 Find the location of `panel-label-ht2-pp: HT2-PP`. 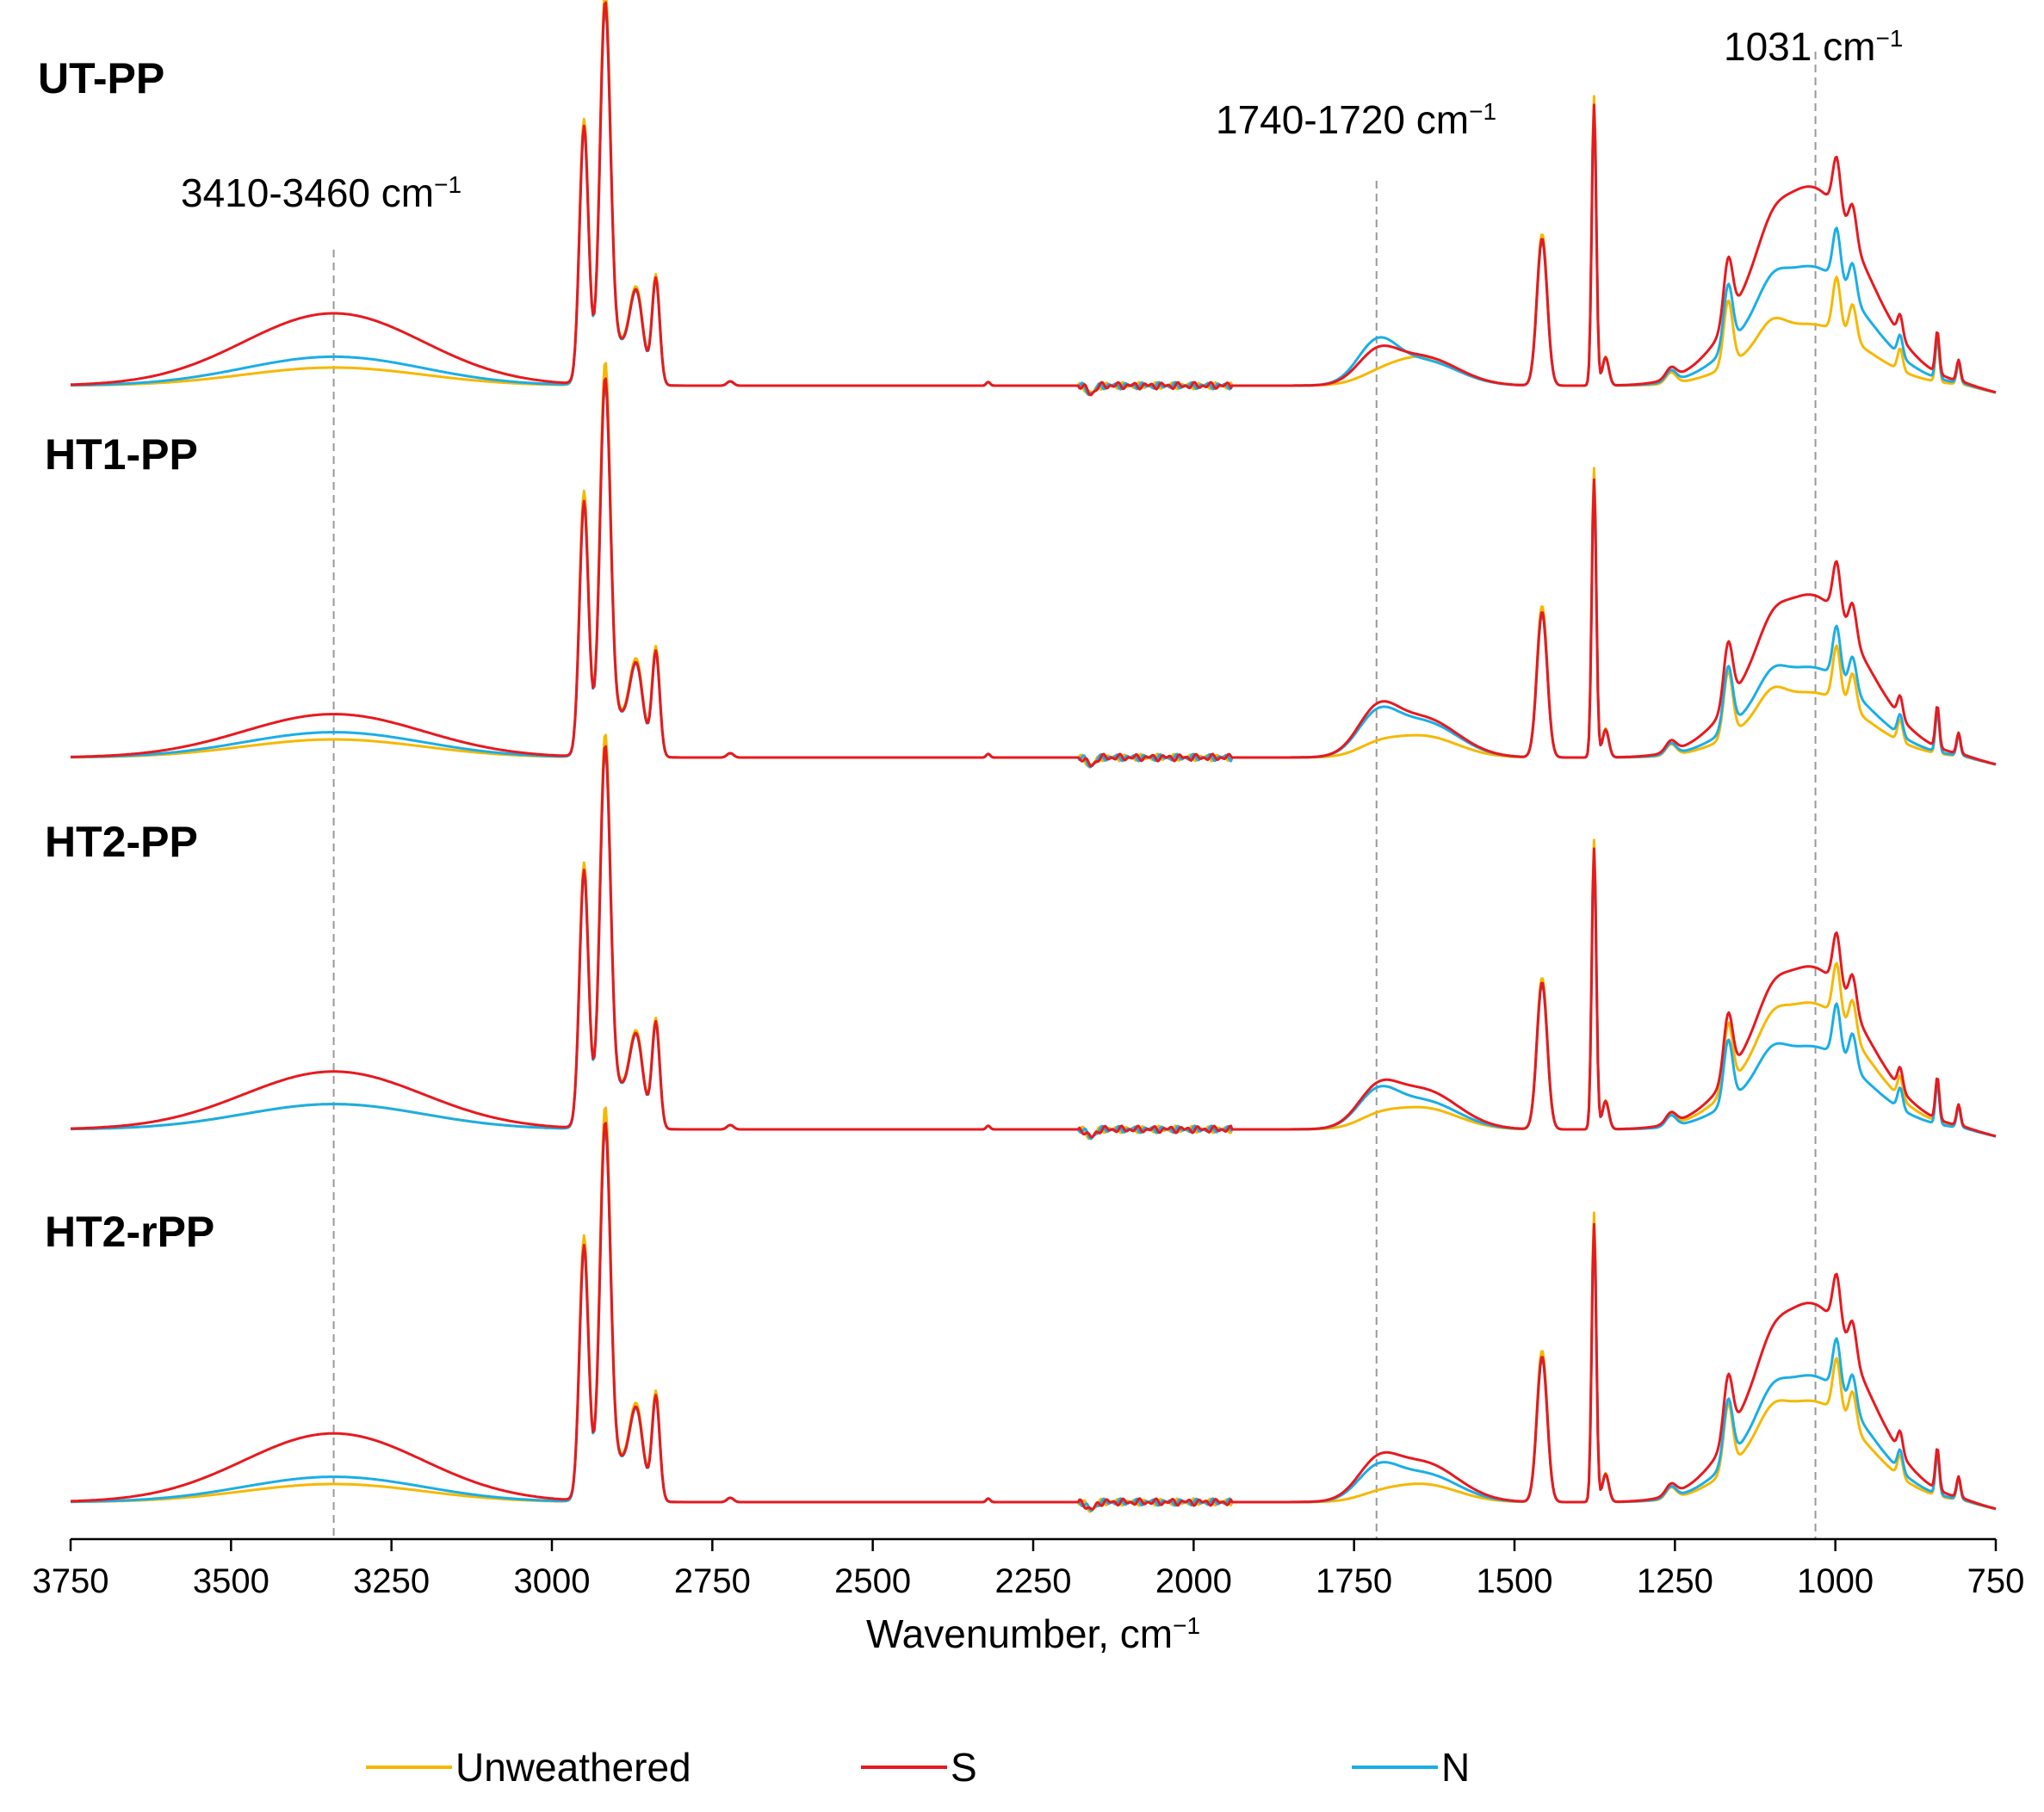

panel-label-ht2-pp: HT2-PP is located at coordinates (122, 842).